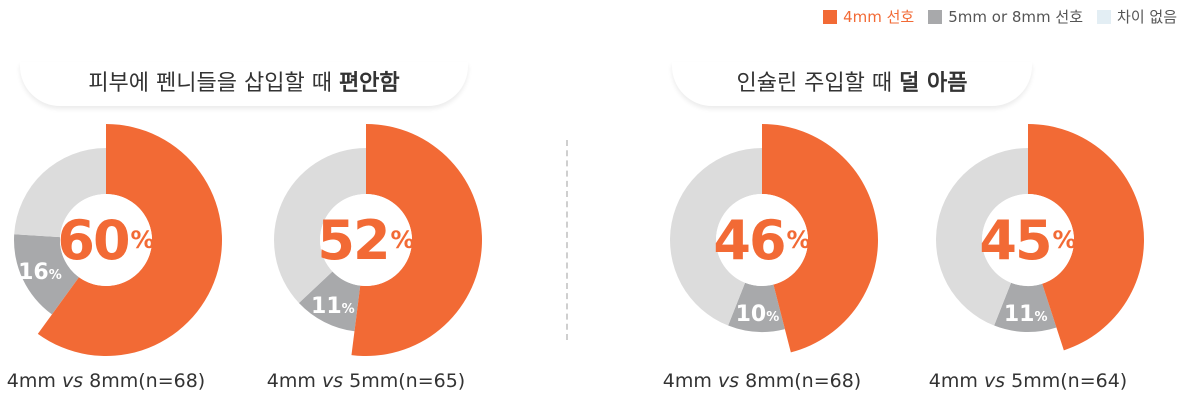 The height and width of the screenshot is (400, 1187). Describe the element at coordinates (416, 240) in the screenshot. I see `chart-2-slice-orange` at that location.